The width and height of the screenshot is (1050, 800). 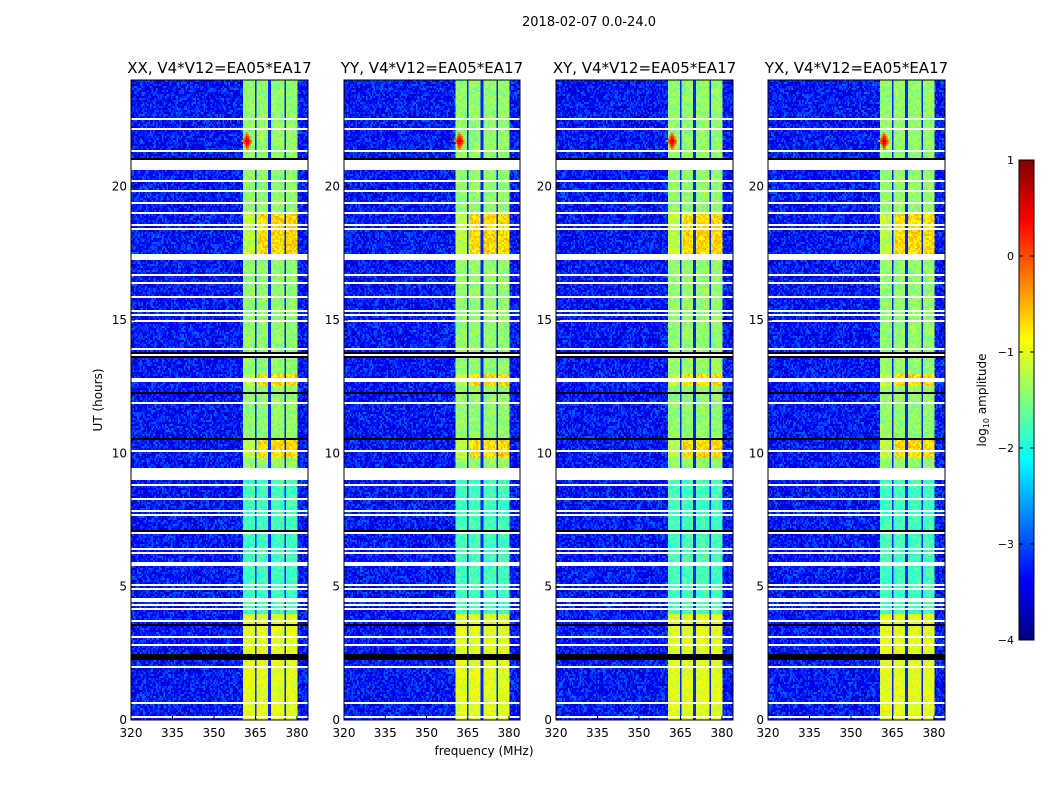 I want to click on colorbar-label-rest: amplitude, so click(x=982, y=386).